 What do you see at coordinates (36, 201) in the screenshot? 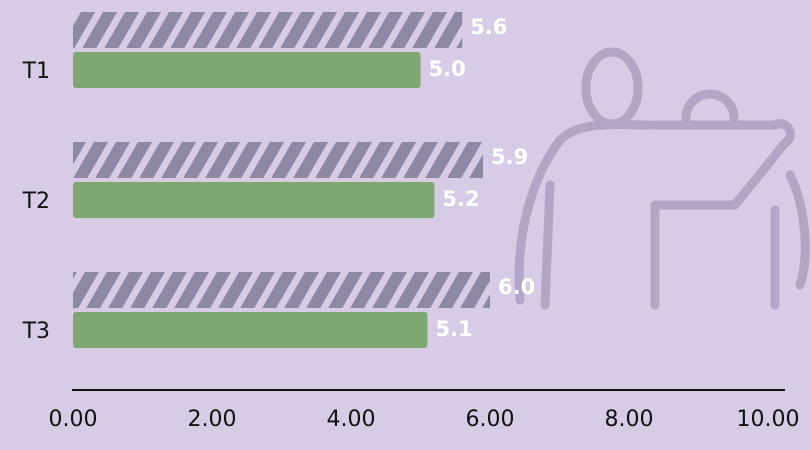
I see `category-label: T2` at bounding box center [36, 201].